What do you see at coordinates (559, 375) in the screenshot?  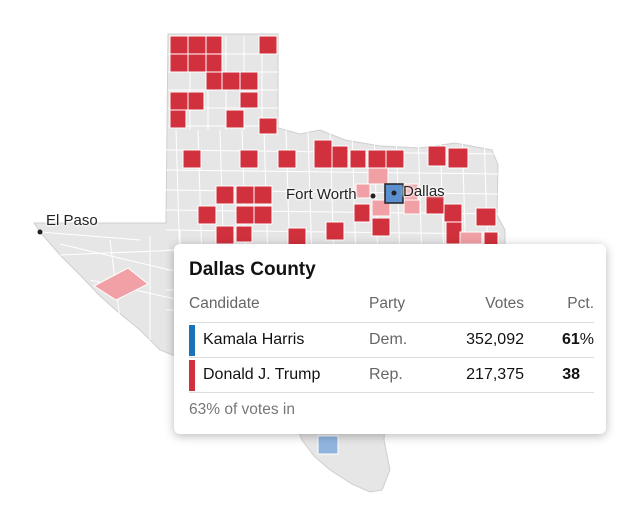 I see `pct-cell: 38` at bounding box center [559, 375].